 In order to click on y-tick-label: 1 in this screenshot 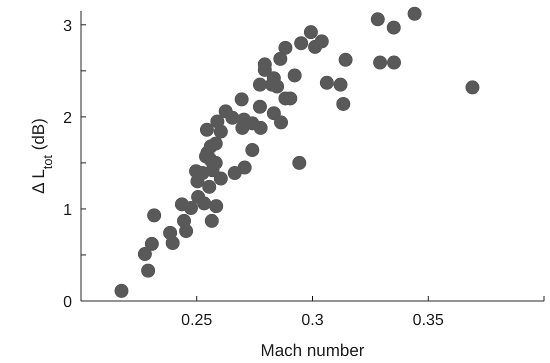, I will do `click(67, 210)`.